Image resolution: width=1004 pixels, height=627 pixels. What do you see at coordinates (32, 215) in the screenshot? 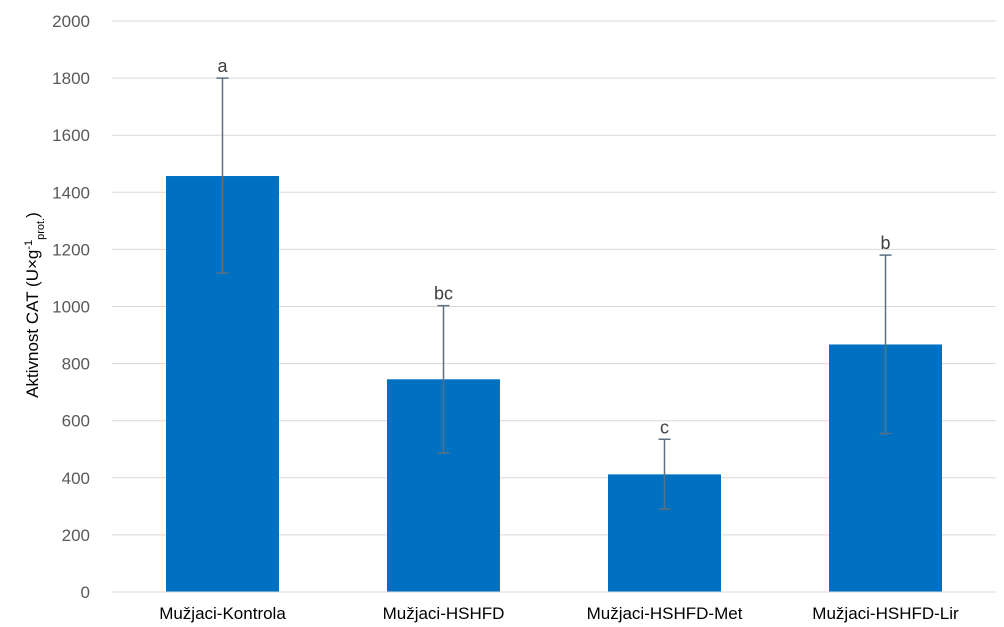
I see `y-axis-title-close: )` at bounding box center [32, 215].